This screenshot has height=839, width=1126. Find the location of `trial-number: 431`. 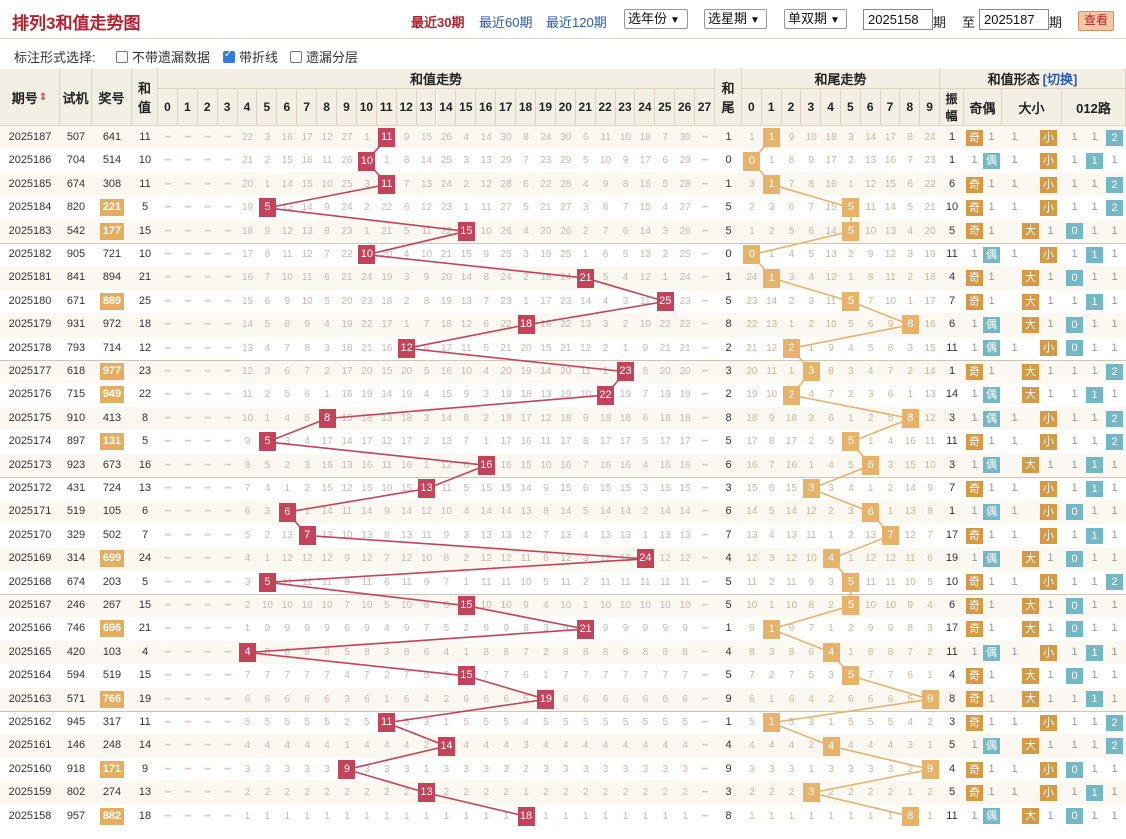

trial-number: 431 is located at coordinates (76, 488).